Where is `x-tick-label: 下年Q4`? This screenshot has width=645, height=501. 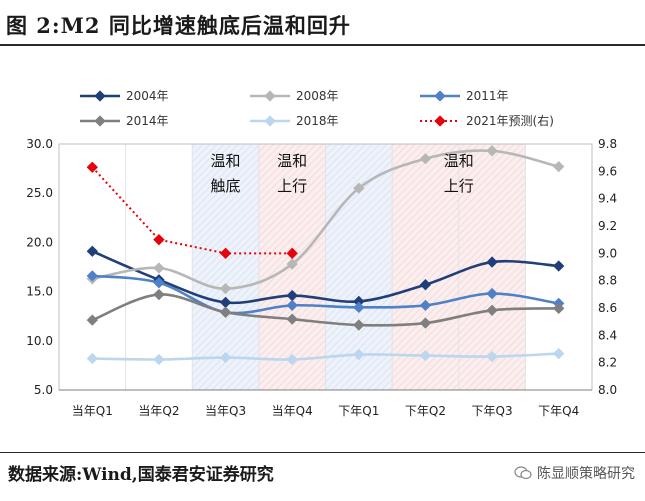 x-tick-label: 下年Q4 is located at coordinates (558, 411).